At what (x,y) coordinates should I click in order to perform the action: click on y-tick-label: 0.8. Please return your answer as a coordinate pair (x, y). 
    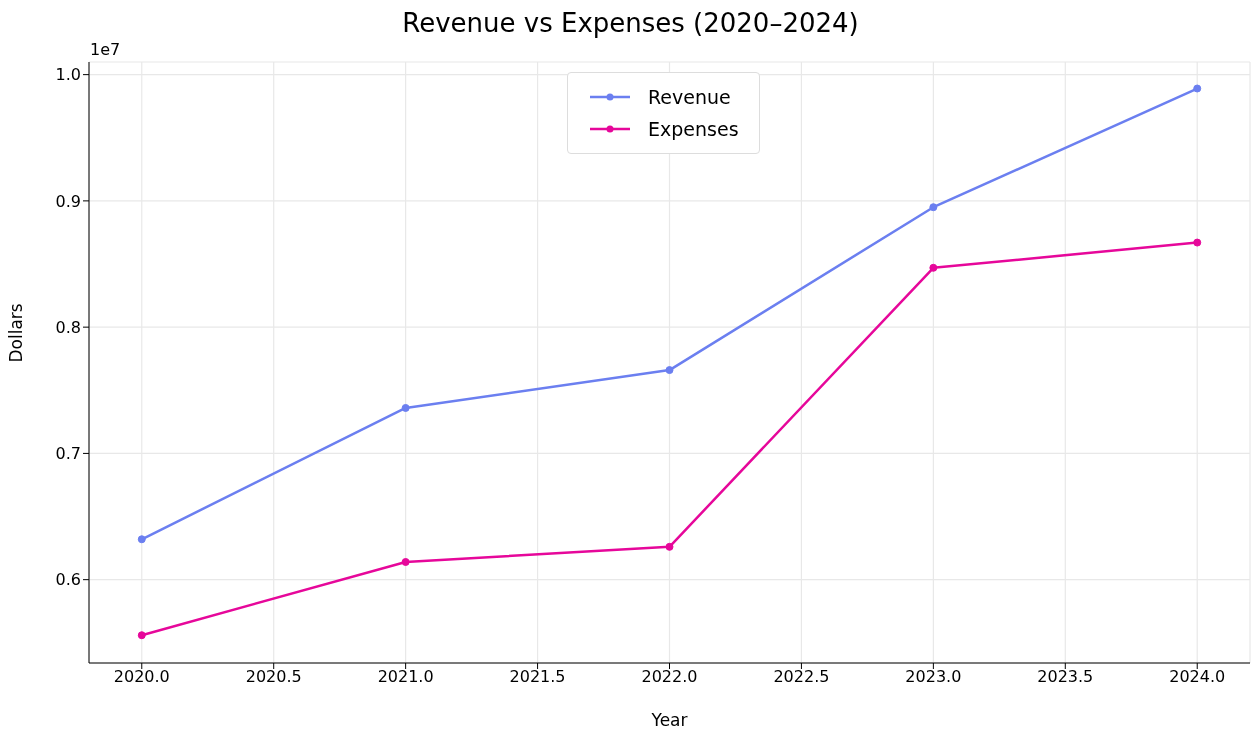
    Looking at the image, I should click on (68, 327).